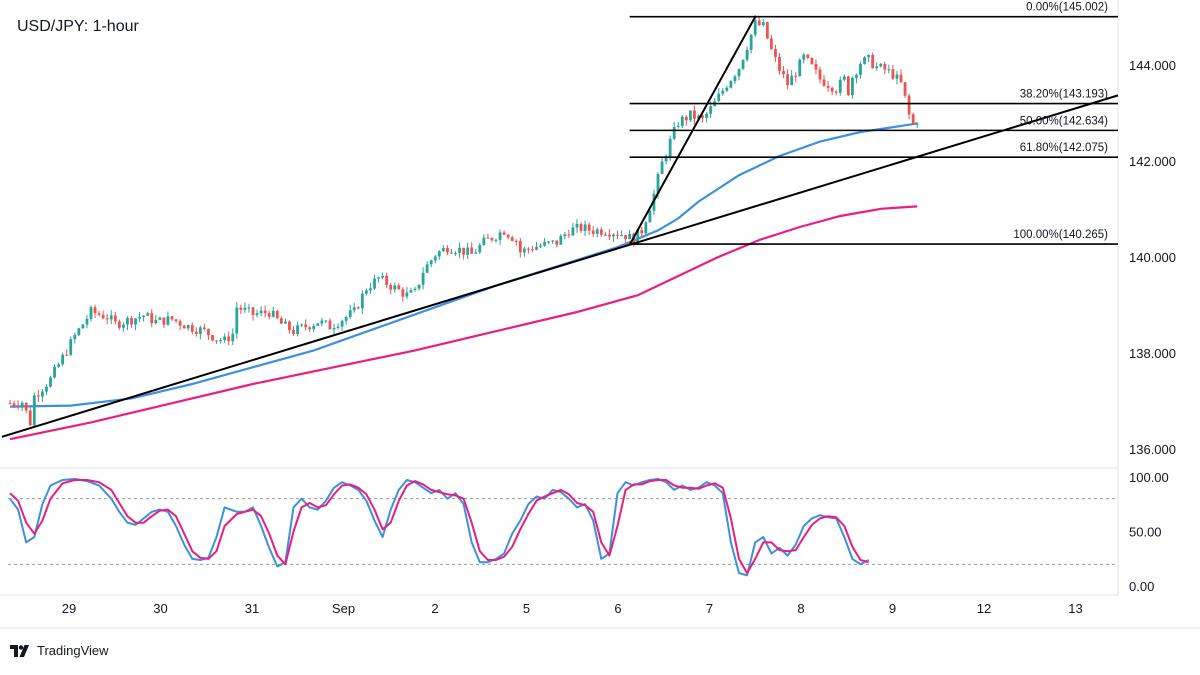 The height and width of the screenshot is (675, 1200). Describe the element at coordinates (343, 608) in the screenshot. I see `time-tick-label: Sep` at that location.